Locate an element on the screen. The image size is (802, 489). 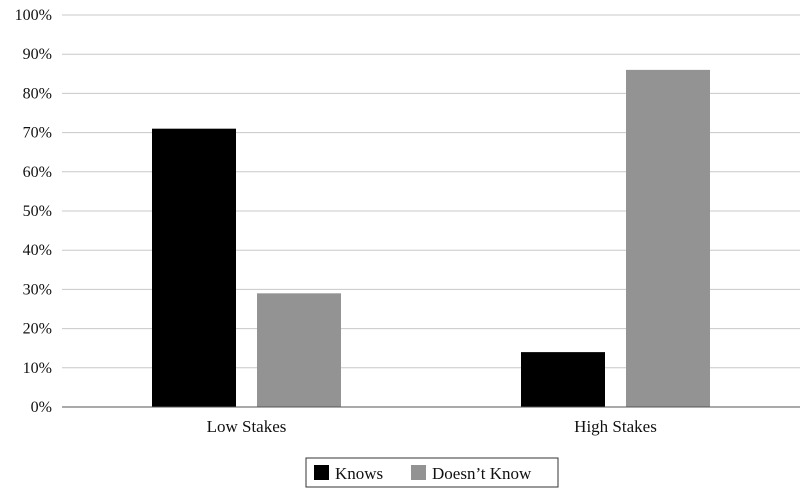
y-tick-label: 90% is located at coordinates (37, 54).